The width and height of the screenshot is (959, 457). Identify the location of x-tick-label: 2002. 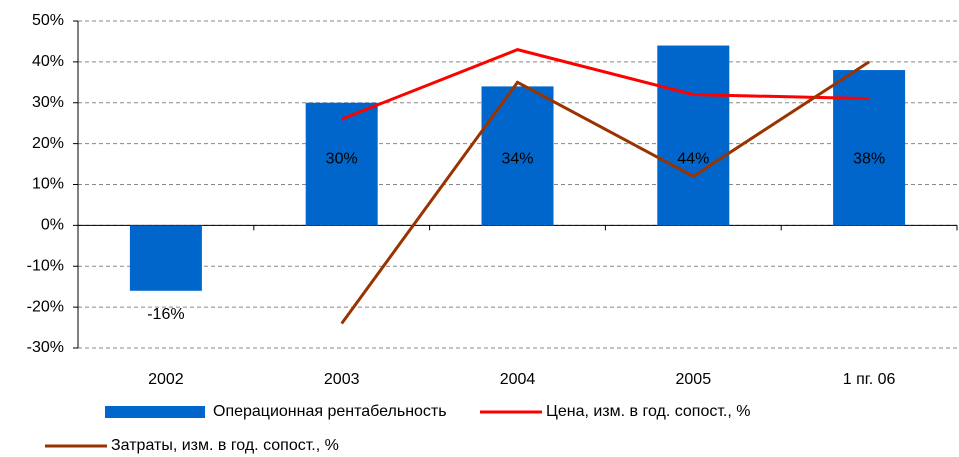
(166, 379).